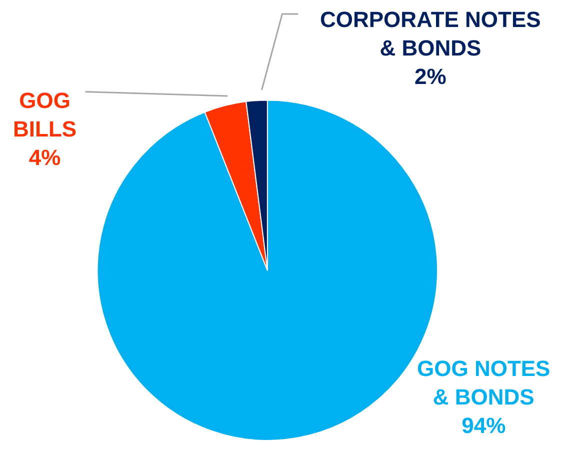  Describe the element at coordinates (45, 115) in the screenshot. I see `slice-label: GOG BILLS` at that location.